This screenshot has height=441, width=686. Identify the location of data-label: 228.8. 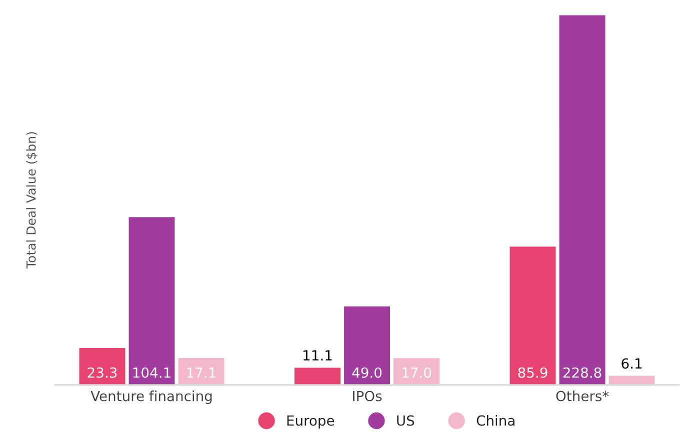
(582, 372).